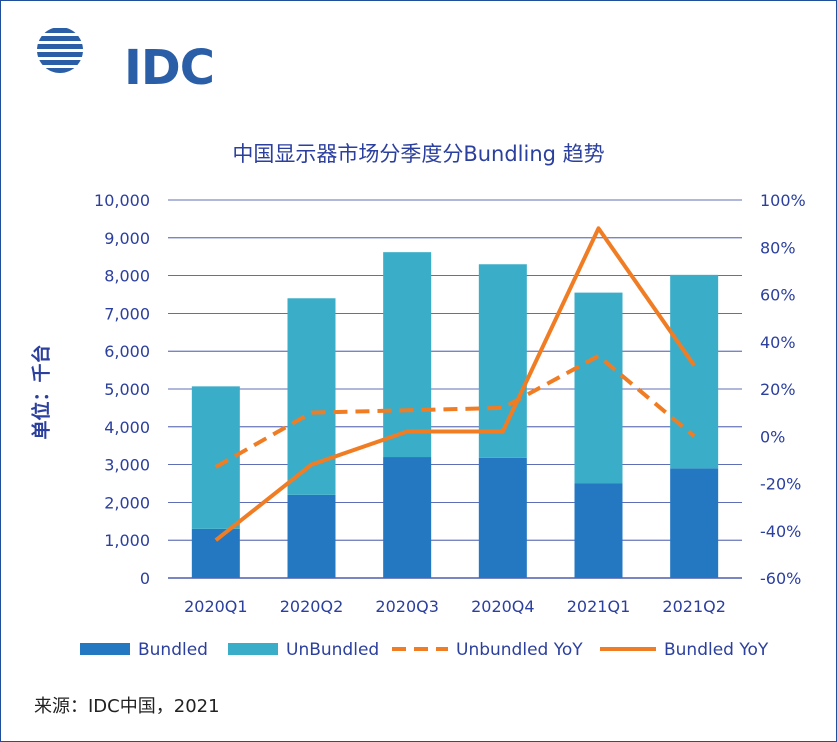 The image size is (837, 742). What do you see at coordinates (127, 706) in the screenshot?
I see `source-note: 来源：IDC中国，2021` at bounding box center [127, 706].